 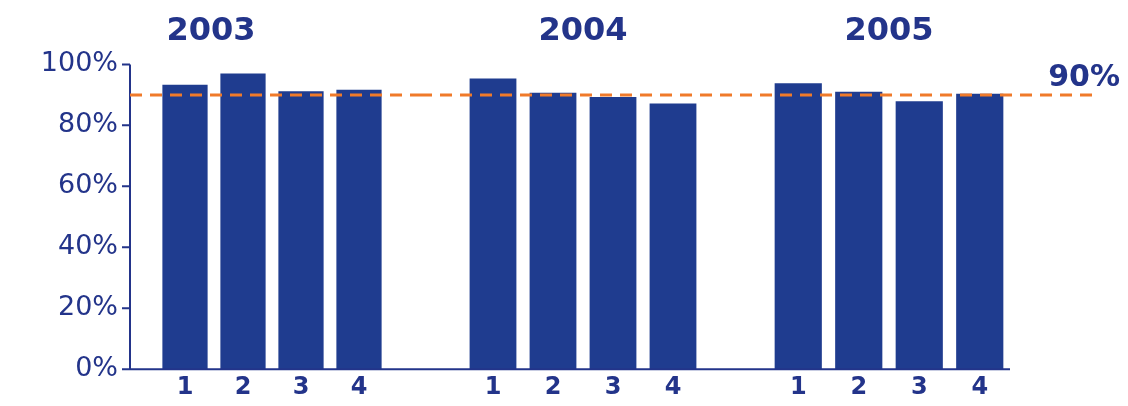 I want to click on chart-title: 2005, so click(x=889, y=28).